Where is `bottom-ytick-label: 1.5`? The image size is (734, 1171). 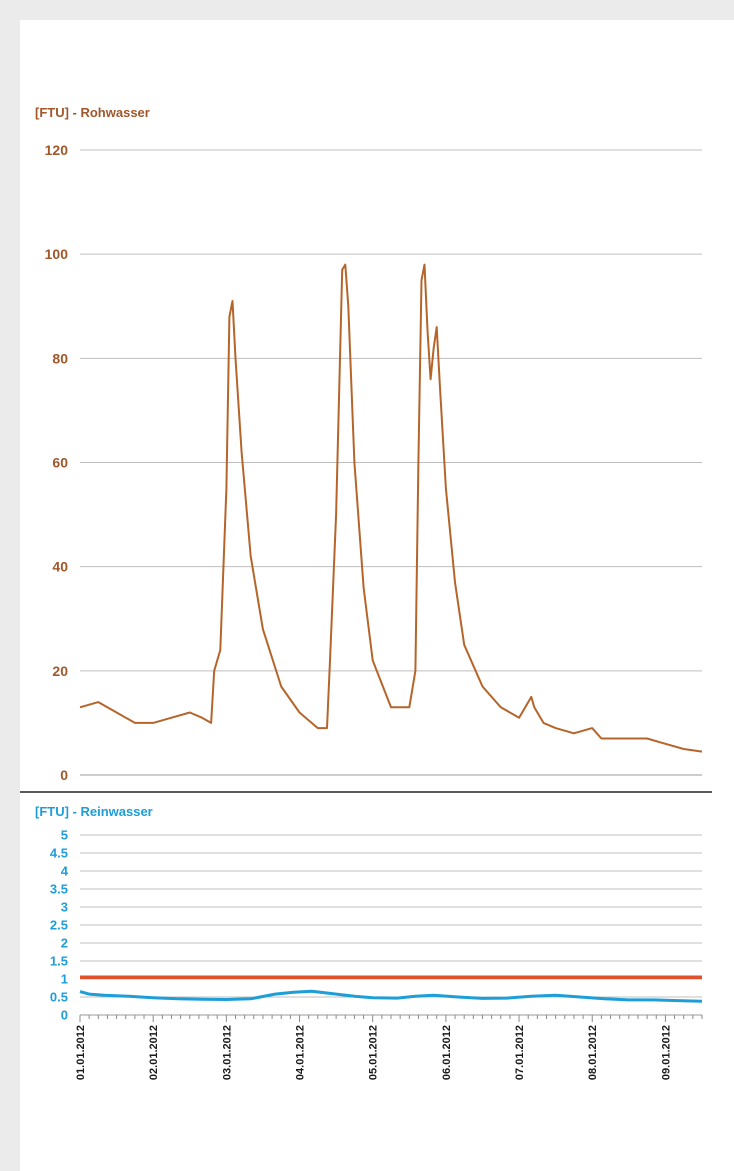
bottom-ytick-label: 1.5 is located at coordinates (59, 961).